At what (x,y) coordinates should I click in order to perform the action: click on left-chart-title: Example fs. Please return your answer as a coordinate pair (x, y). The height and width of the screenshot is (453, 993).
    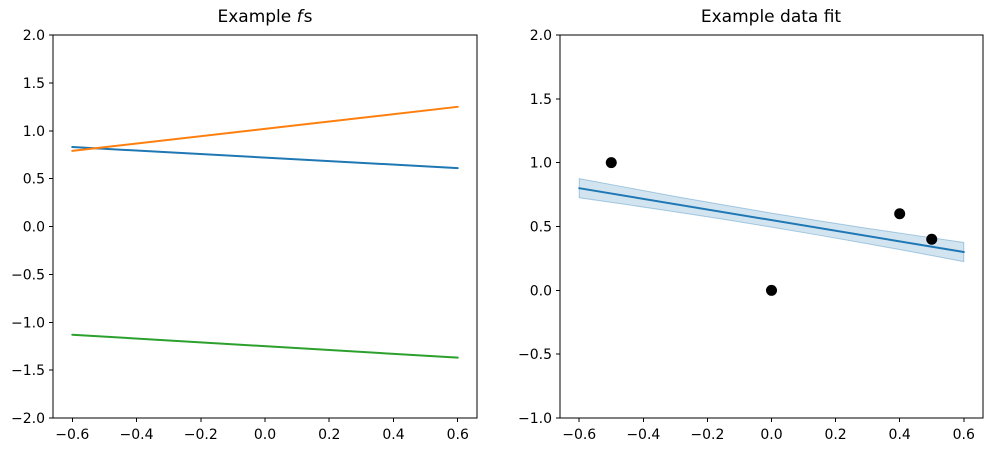
    Looking at the image, I should click on (265, 17).